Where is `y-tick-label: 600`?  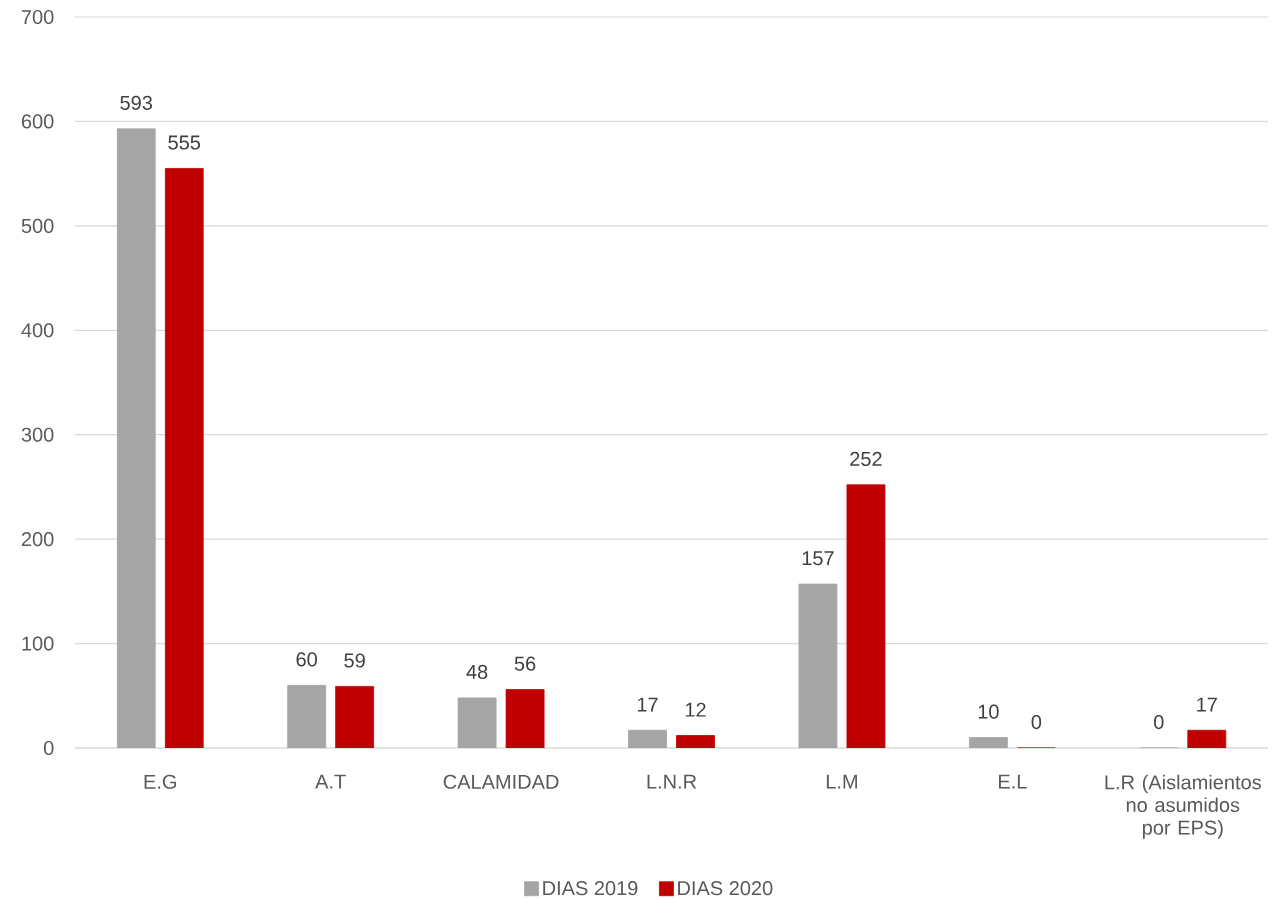
y-tick-label: 600 is located at coordinates (37, 121).